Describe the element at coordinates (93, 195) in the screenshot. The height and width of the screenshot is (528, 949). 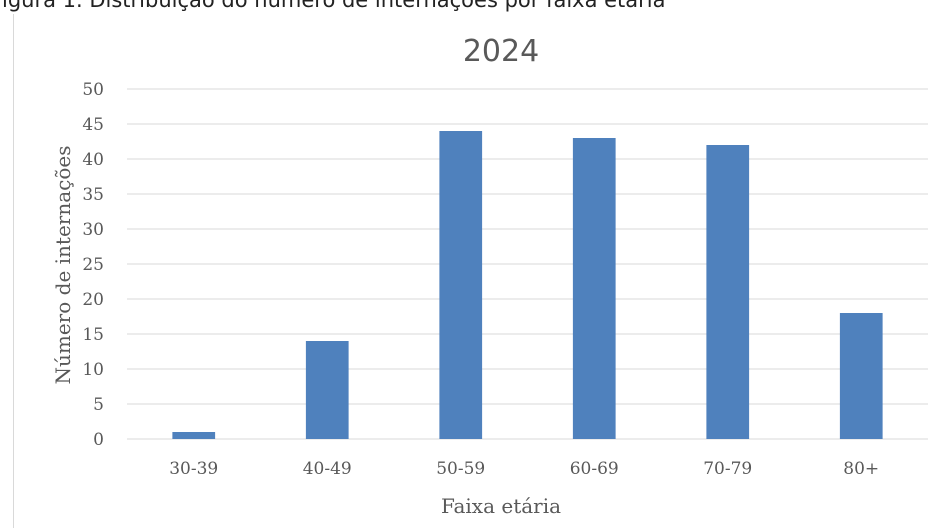
I see `y-tick-label: 35` at that location.